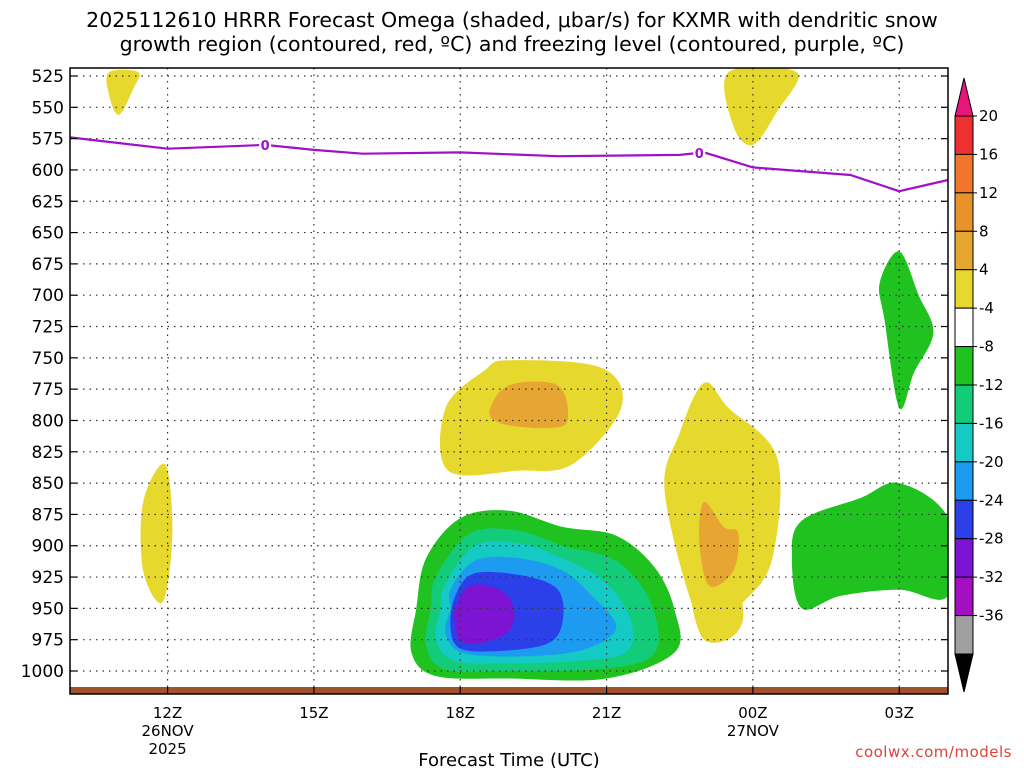 This screenshot has width=1024, height=768. Describe the element at coordinates (899, 713) in the screenshot. I see `x-tick-label: 03Z` at that location.